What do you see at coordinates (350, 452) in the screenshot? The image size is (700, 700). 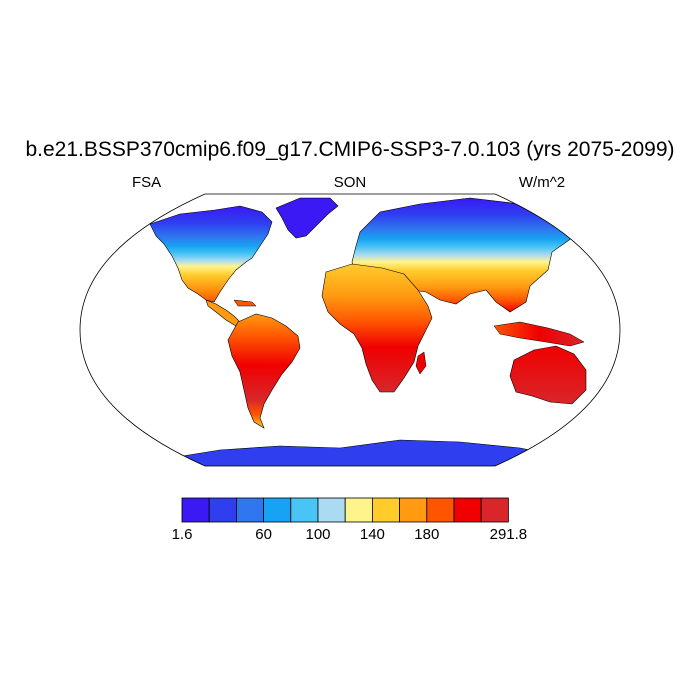 I see `antarctica` at bounding box center [350, 452].